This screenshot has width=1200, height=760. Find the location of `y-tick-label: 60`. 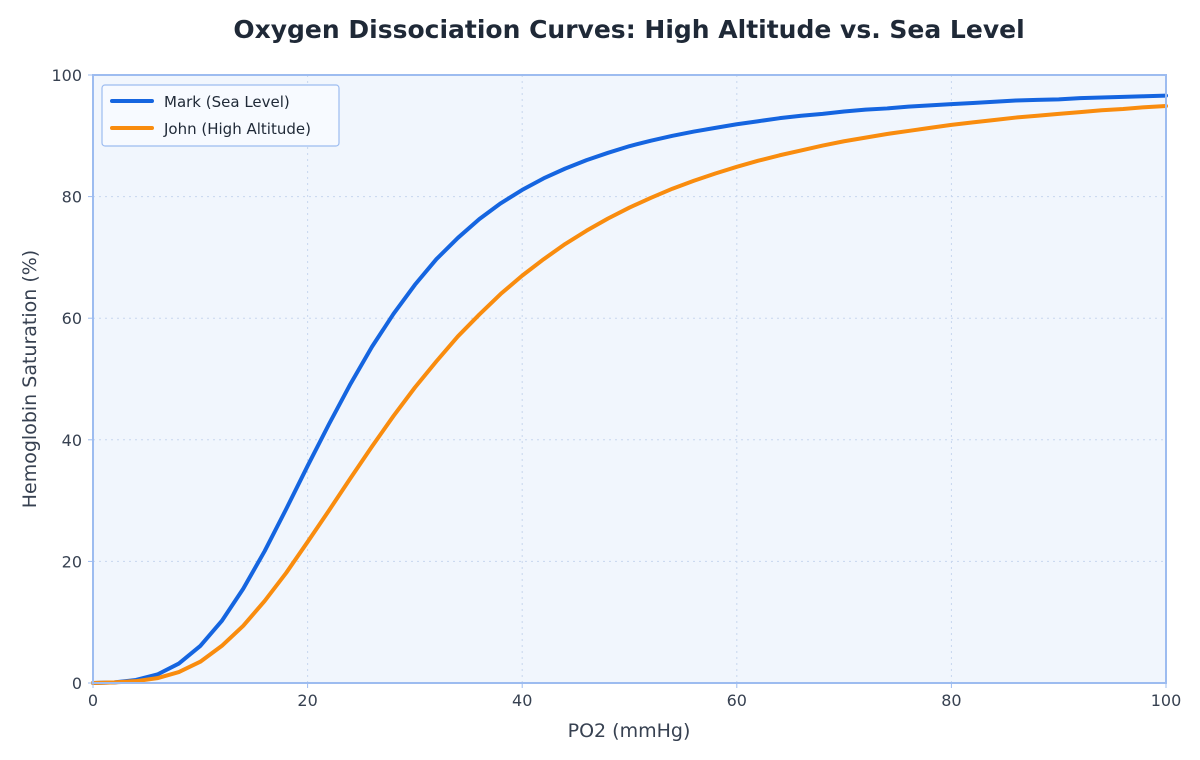

y-tick-label: 60 is located at coordinates (72, 318).